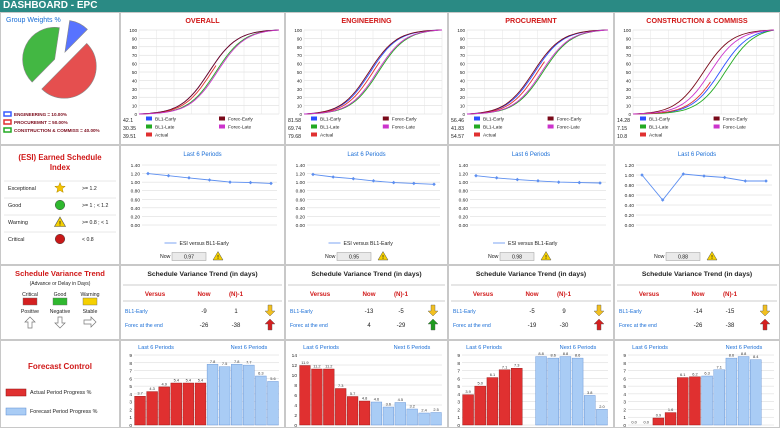 The width and height of the screenshot is (780, 428). What do you see at coordinates (163, 383) in the screenshot?
I see `bar-data-label: 4.9` at bounding box center [163, 383].